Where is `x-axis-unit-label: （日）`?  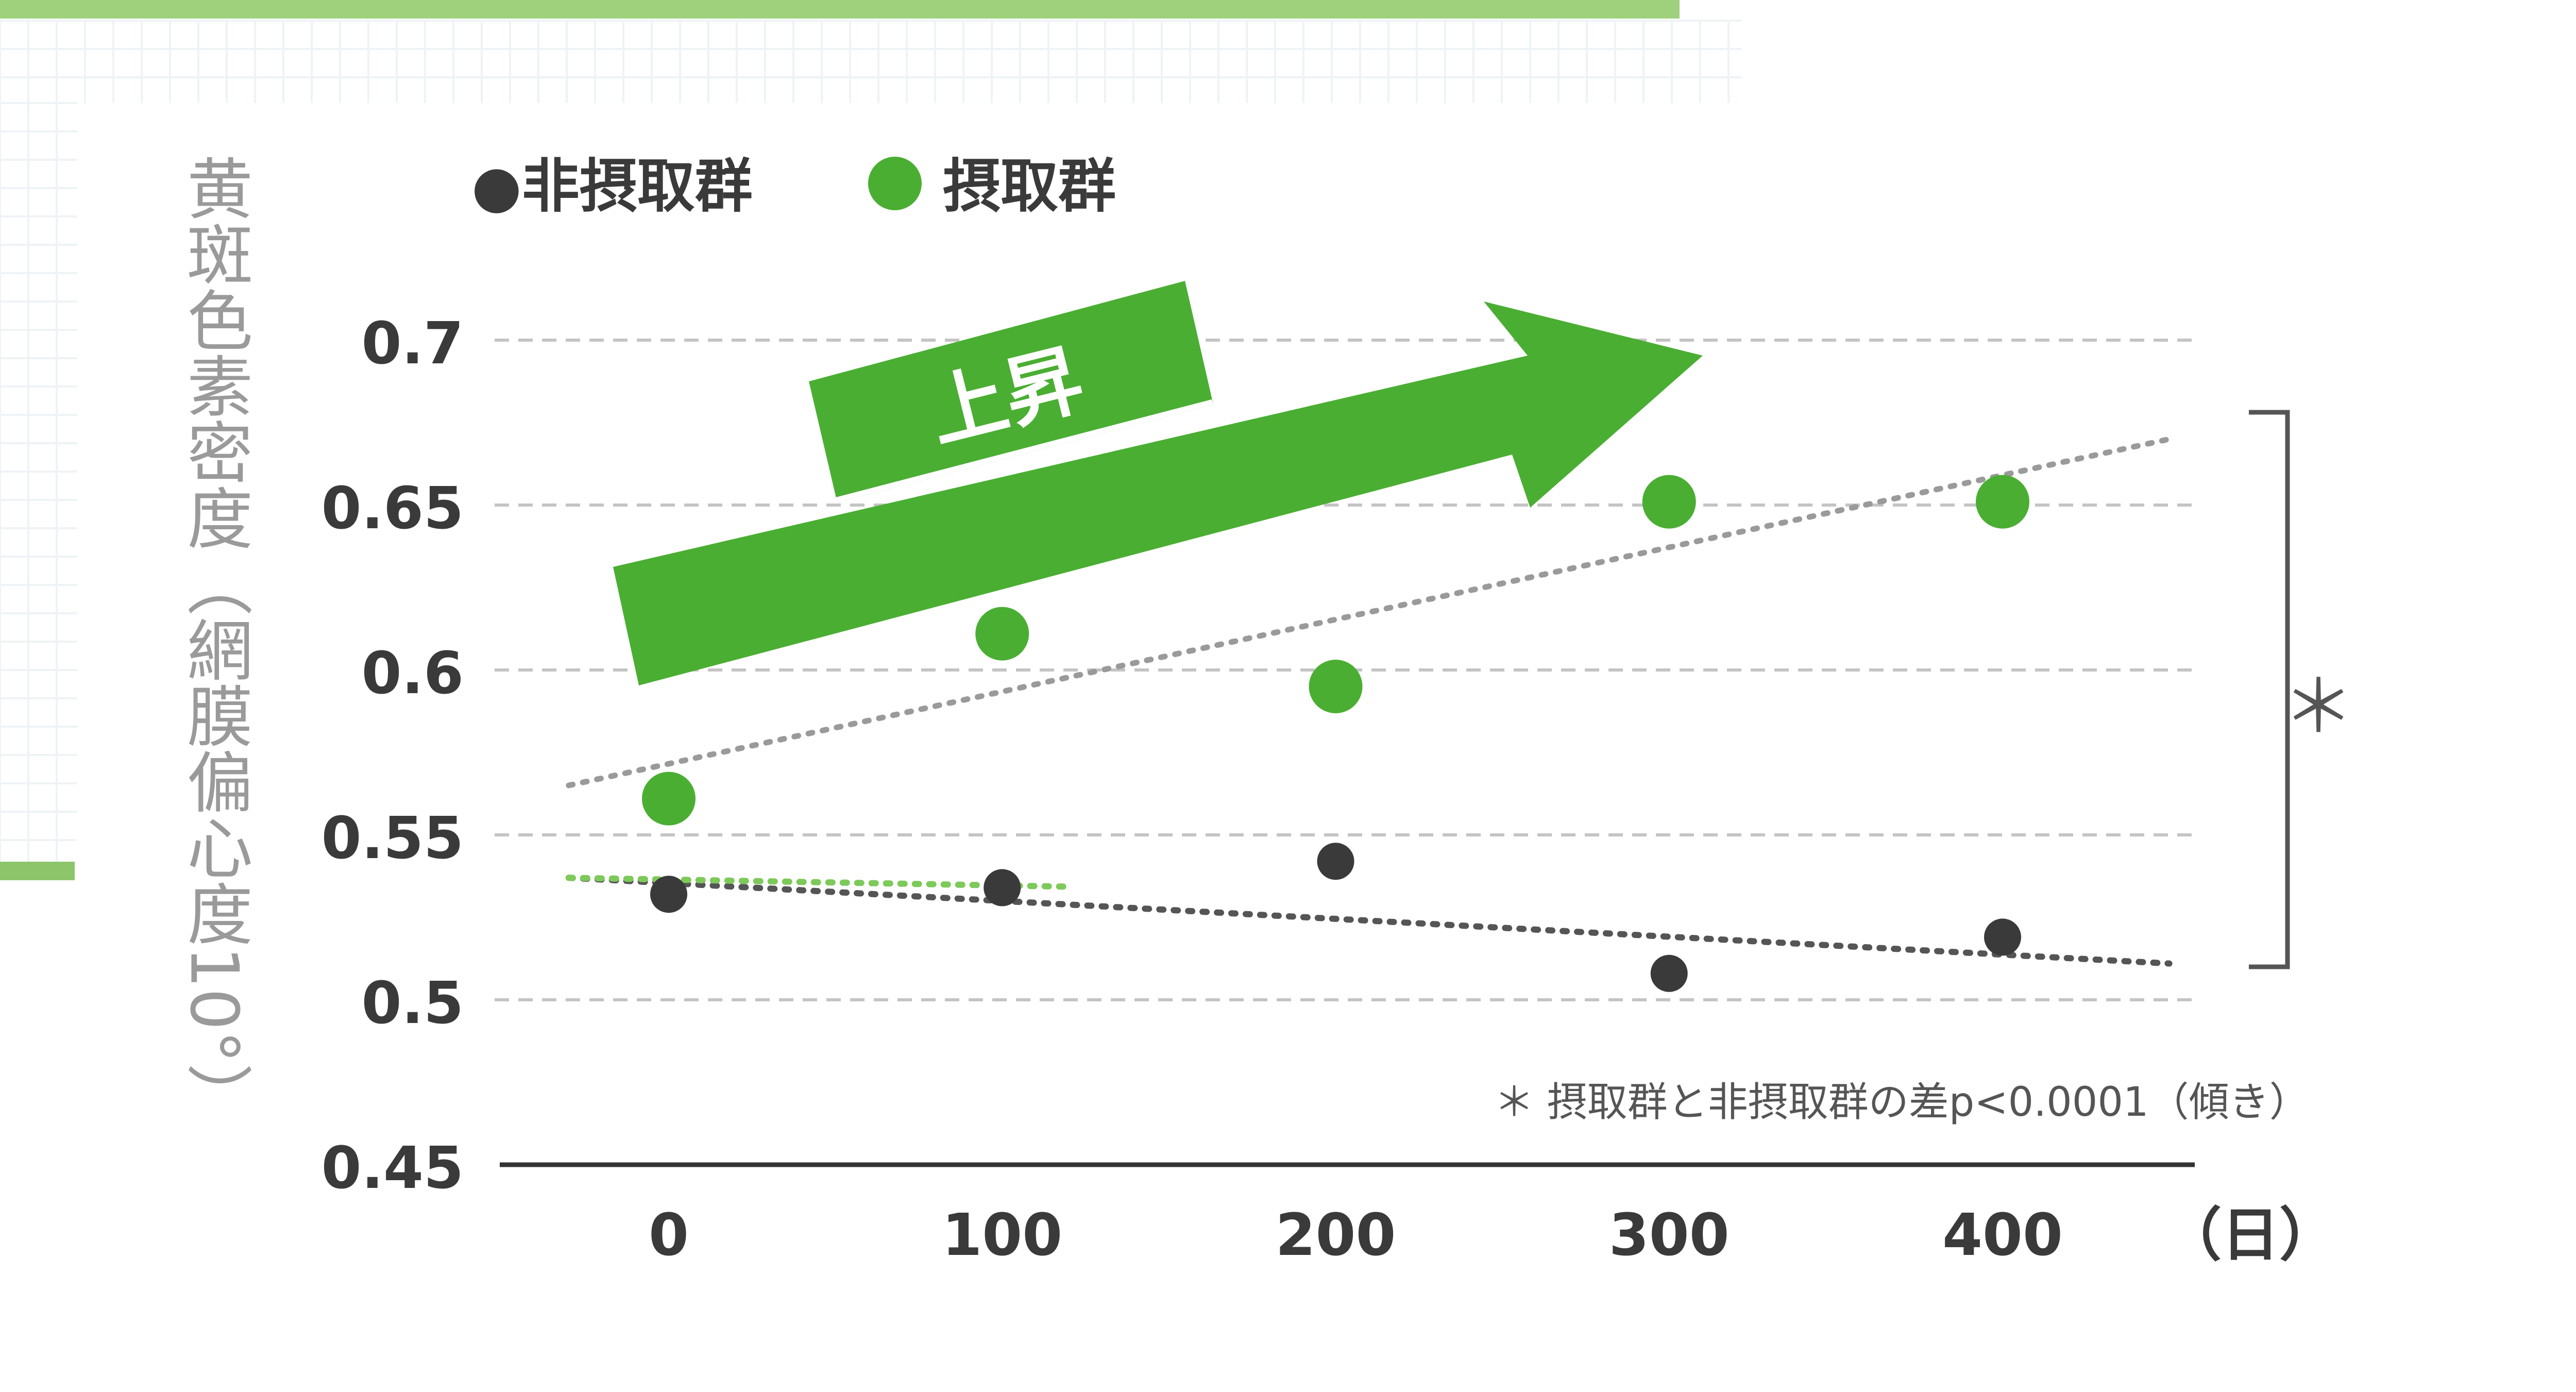
x-axis-unit-label: （日） is located at coordinates (2250, 1235).